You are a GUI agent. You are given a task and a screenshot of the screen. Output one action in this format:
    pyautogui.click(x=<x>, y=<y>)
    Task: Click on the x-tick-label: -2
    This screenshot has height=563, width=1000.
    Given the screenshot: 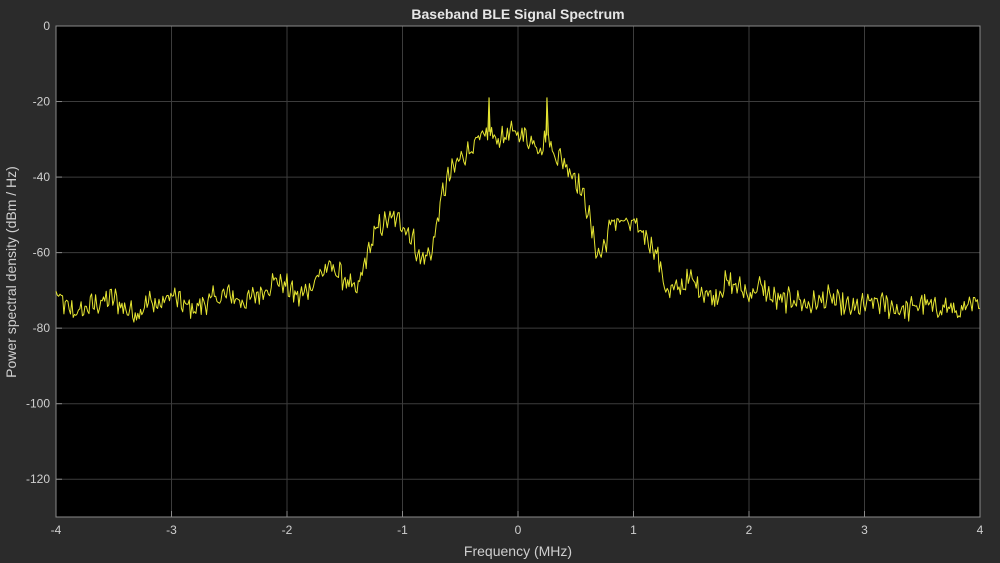 What is the action you would take?
    pyautogui.click(x=287, y=530)
    